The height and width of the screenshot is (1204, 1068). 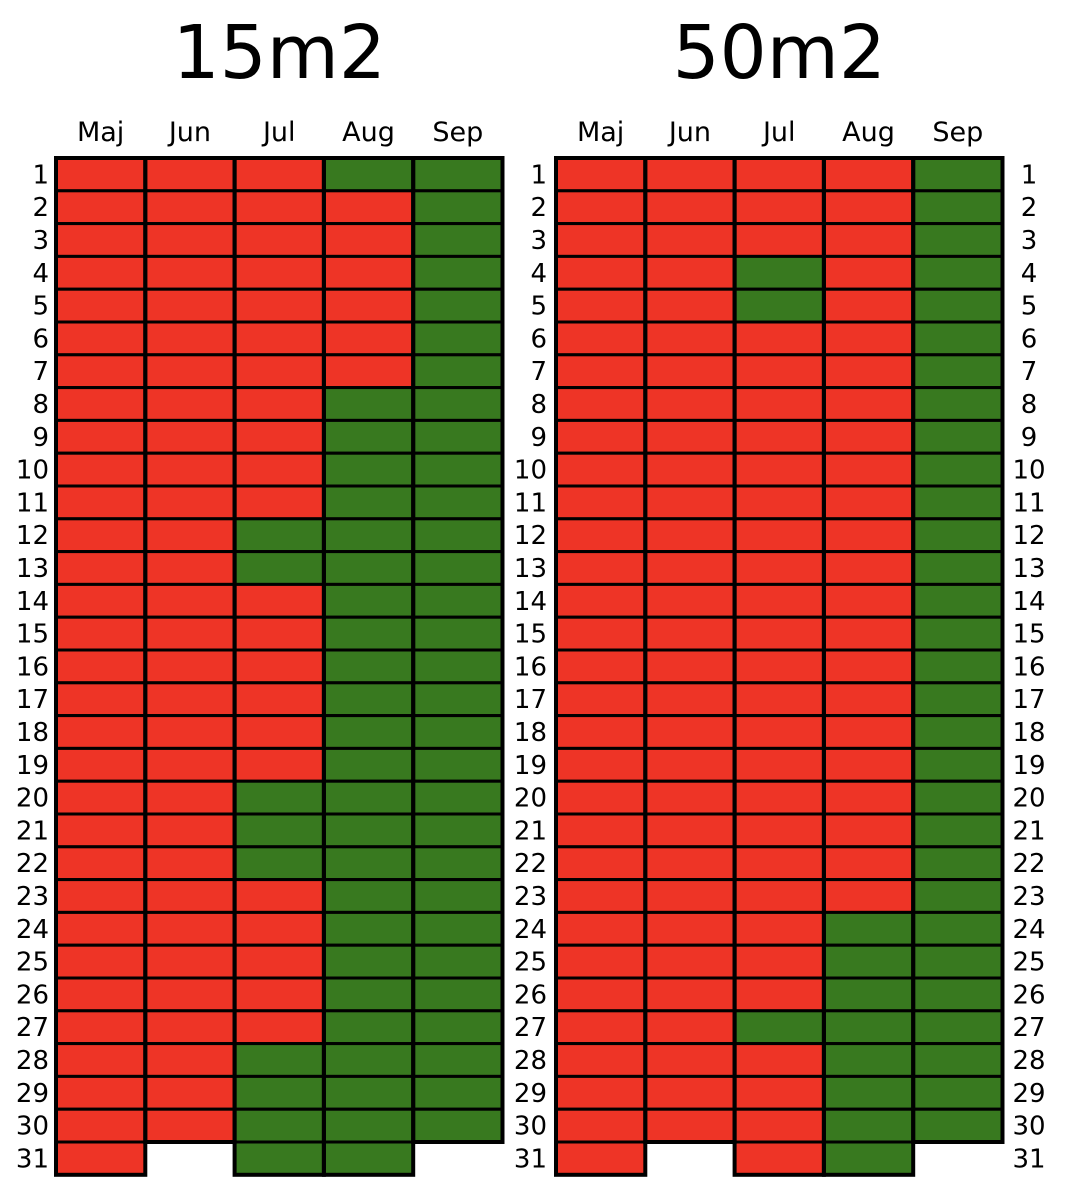 What do you see at coordinates (32, 766) in the screenshot?
I see `day-label: 19` at bounding box center [32, 766].